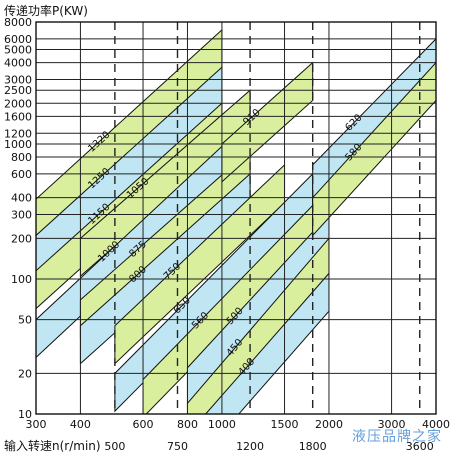  Describe the element at coordinates (18, 80) in the screenshot. I see `y-tick-label: 3000` at that location.